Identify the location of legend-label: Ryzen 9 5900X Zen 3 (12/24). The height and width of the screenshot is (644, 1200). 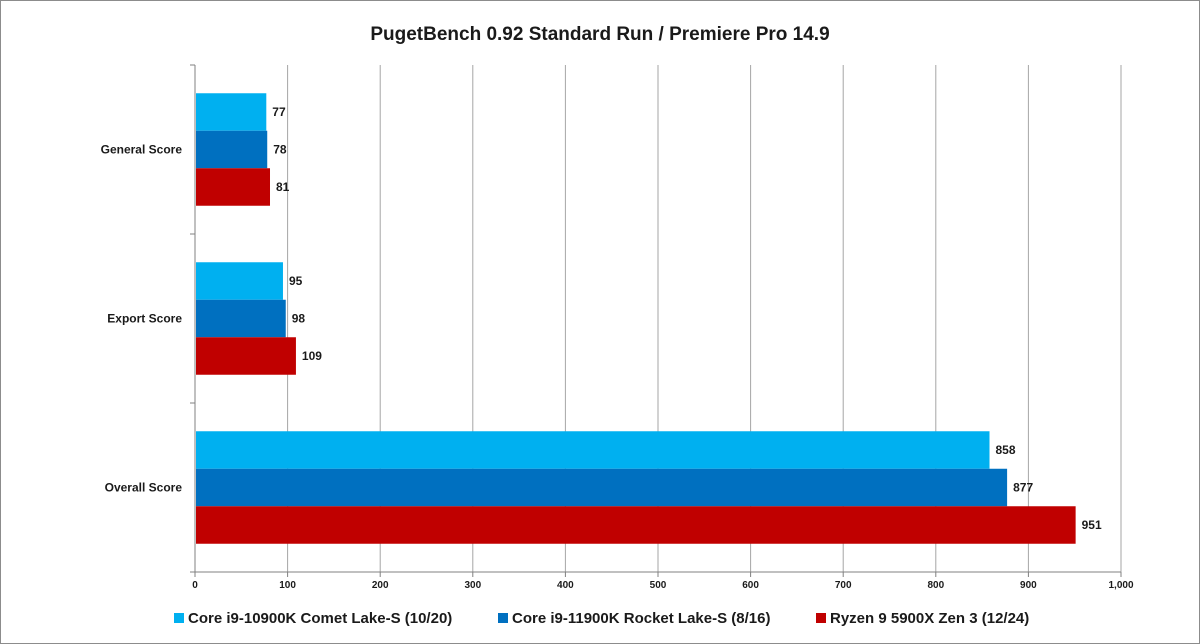
(929, 618).